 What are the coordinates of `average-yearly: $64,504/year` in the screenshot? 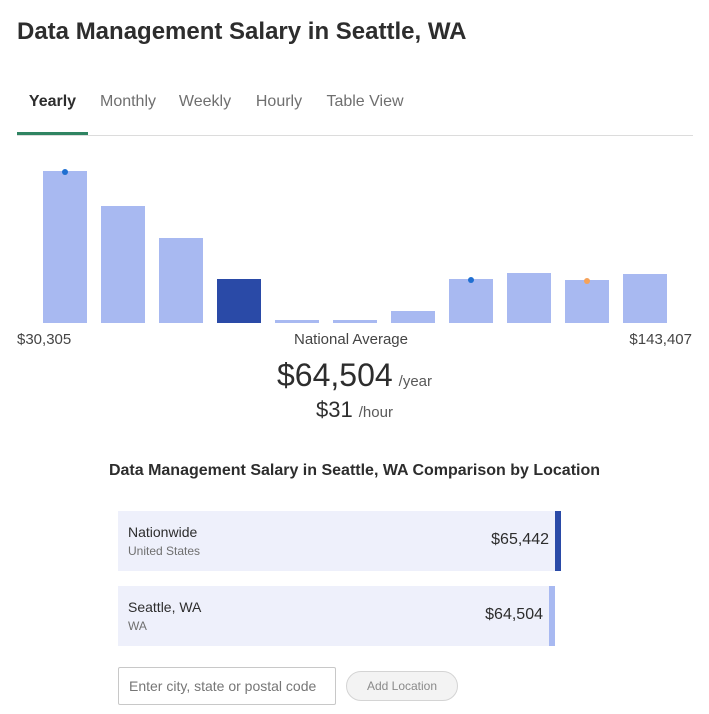 It's located at (354, 375).